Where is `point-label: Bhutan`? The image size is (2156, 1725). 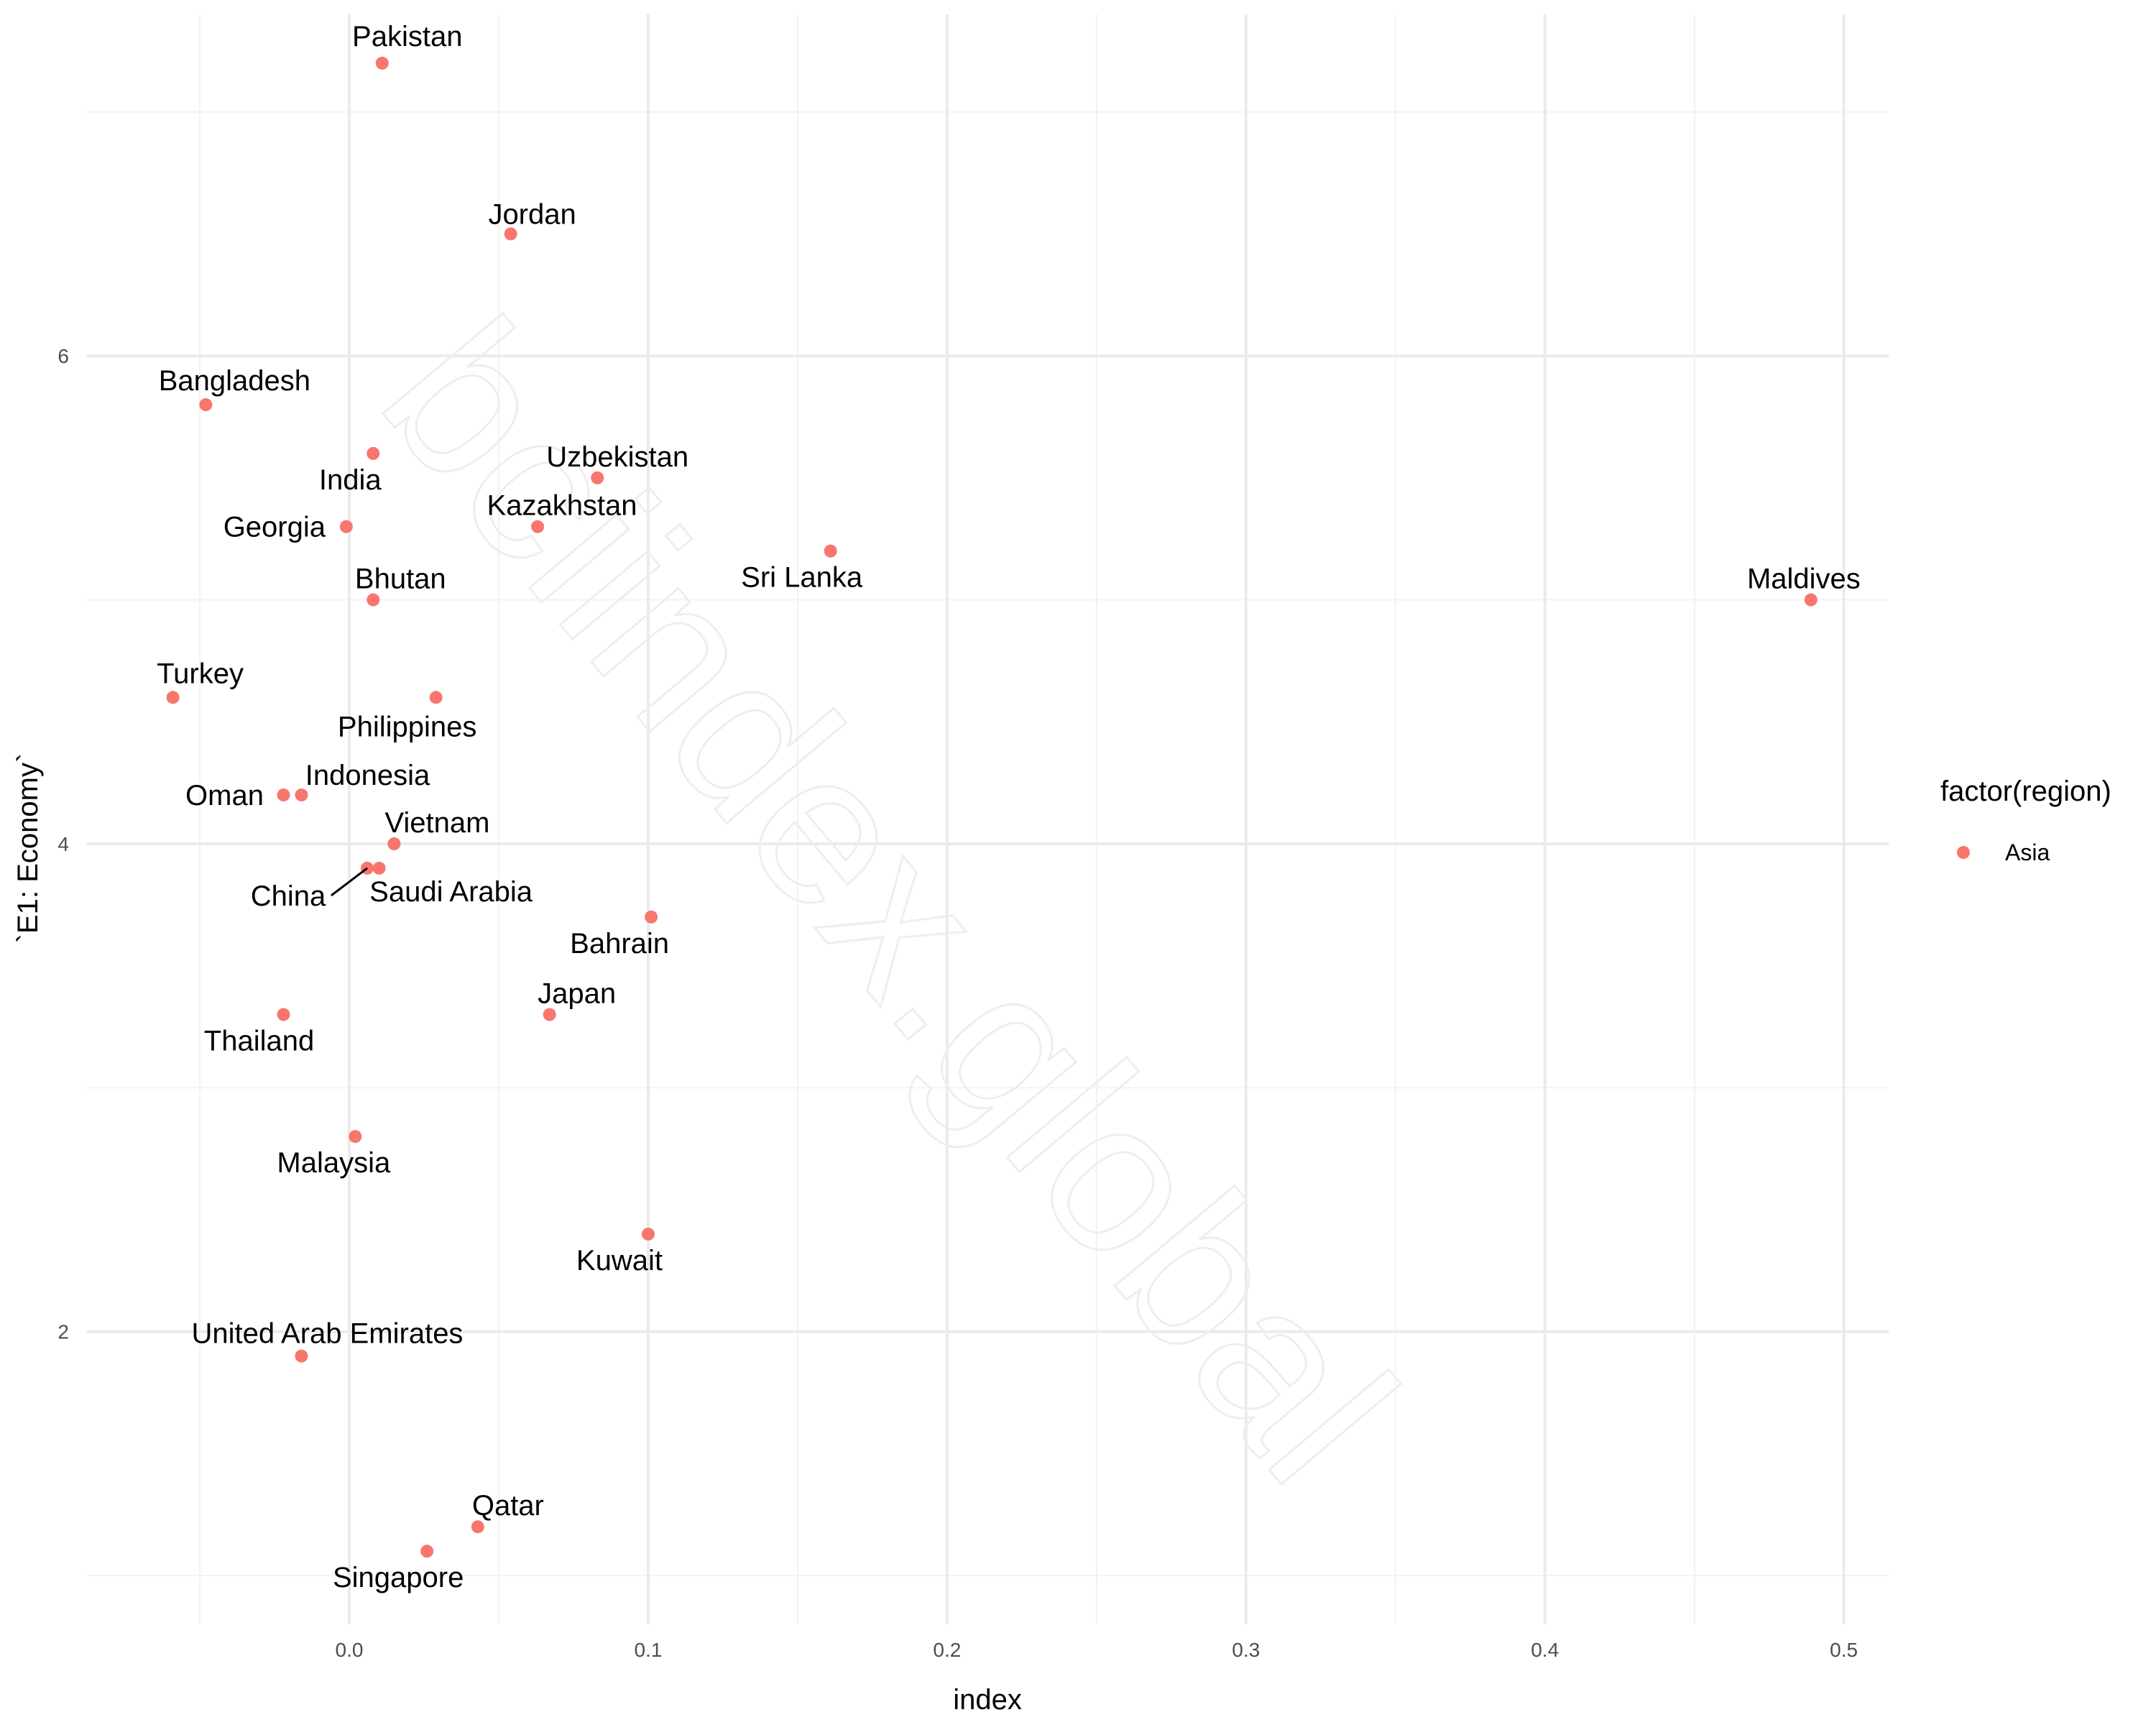 point-label: Bhutan is located at coordinates (400, 579).